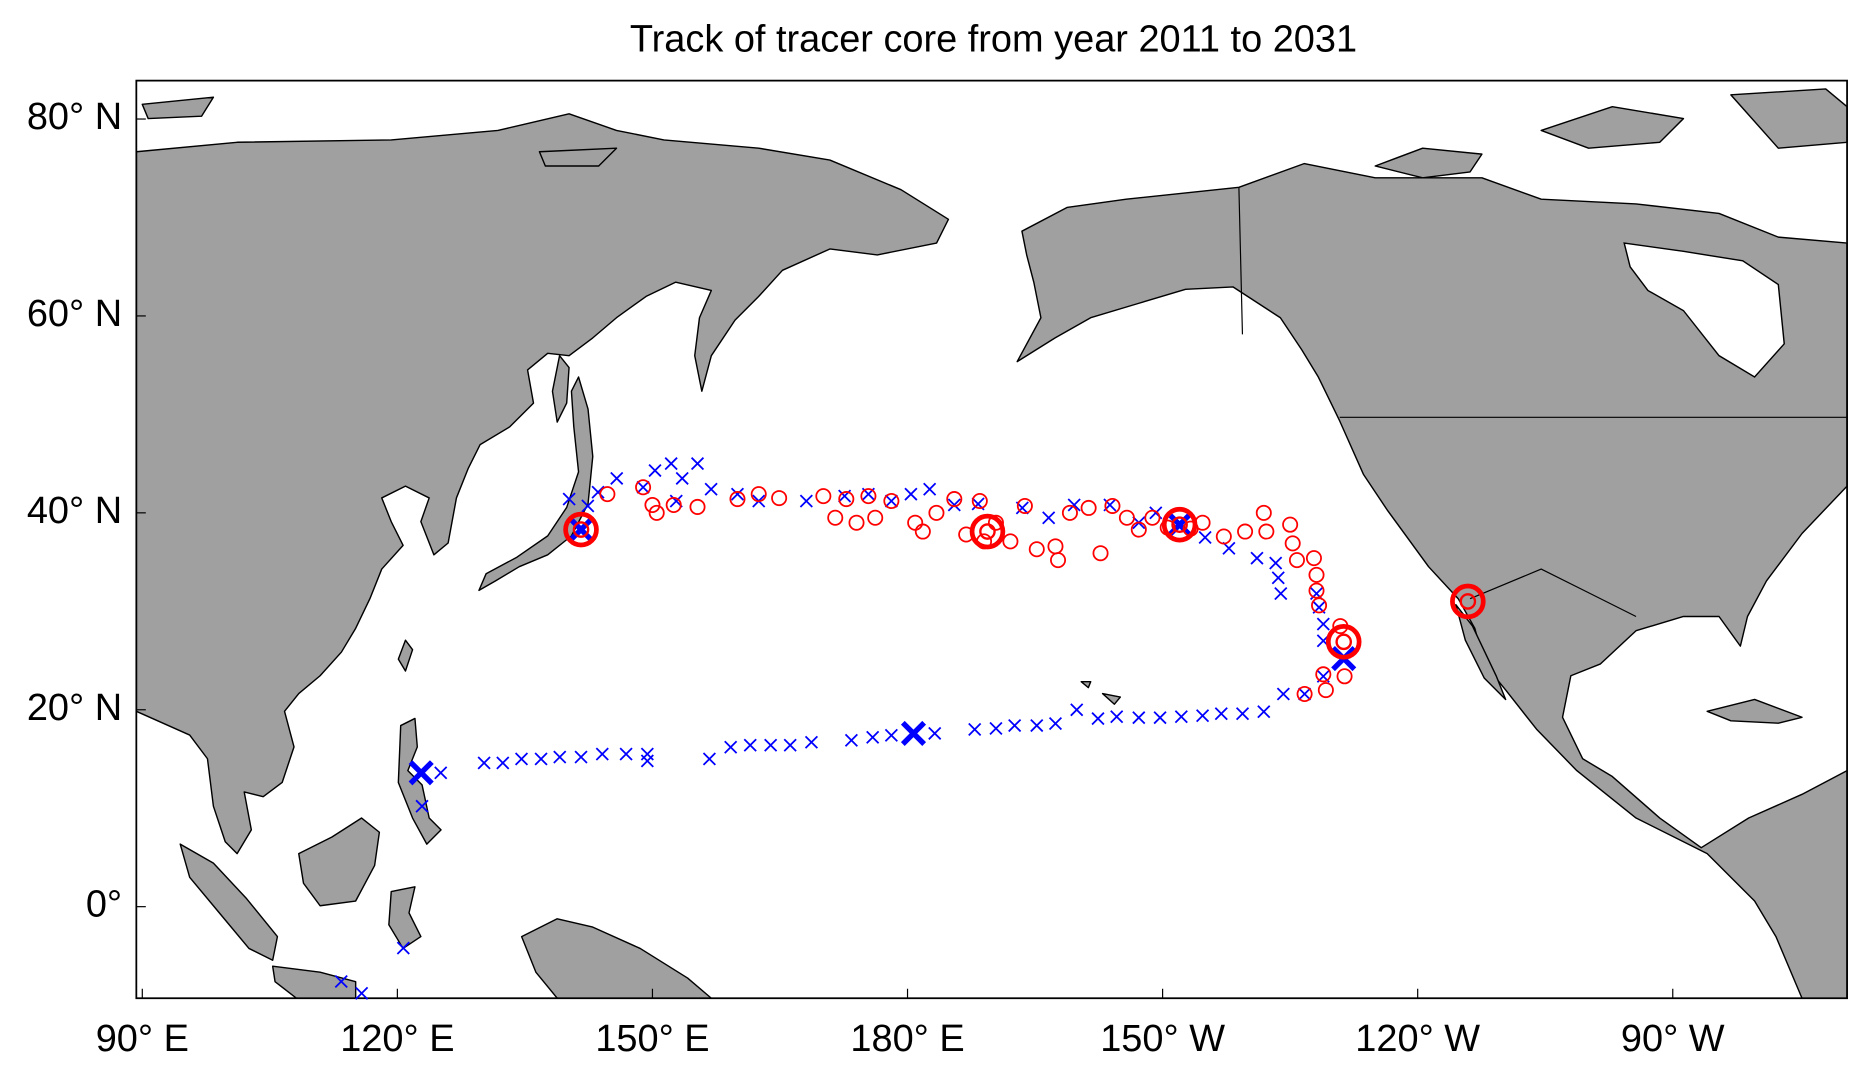 Image resolution: width=1853 pixels, height=1067 pixels. What do you see at coordinates (1481, 652) in the screenshot?
I see `baja` at bounding box center [1481, 652].